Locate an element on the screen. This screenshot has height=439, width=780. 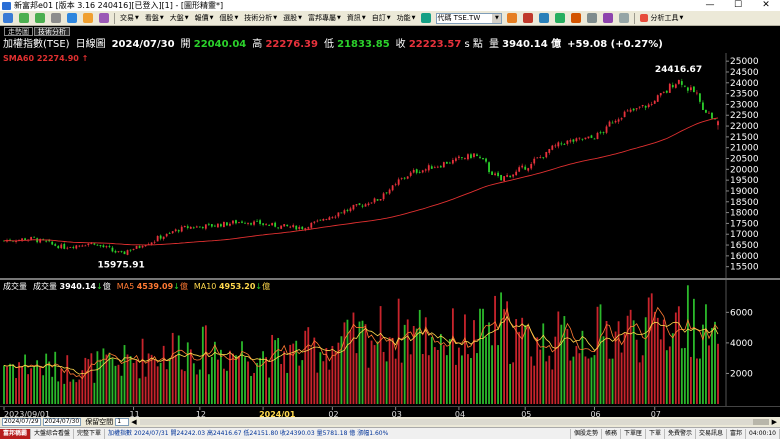
grid-button is located at coordinates (544, 18).